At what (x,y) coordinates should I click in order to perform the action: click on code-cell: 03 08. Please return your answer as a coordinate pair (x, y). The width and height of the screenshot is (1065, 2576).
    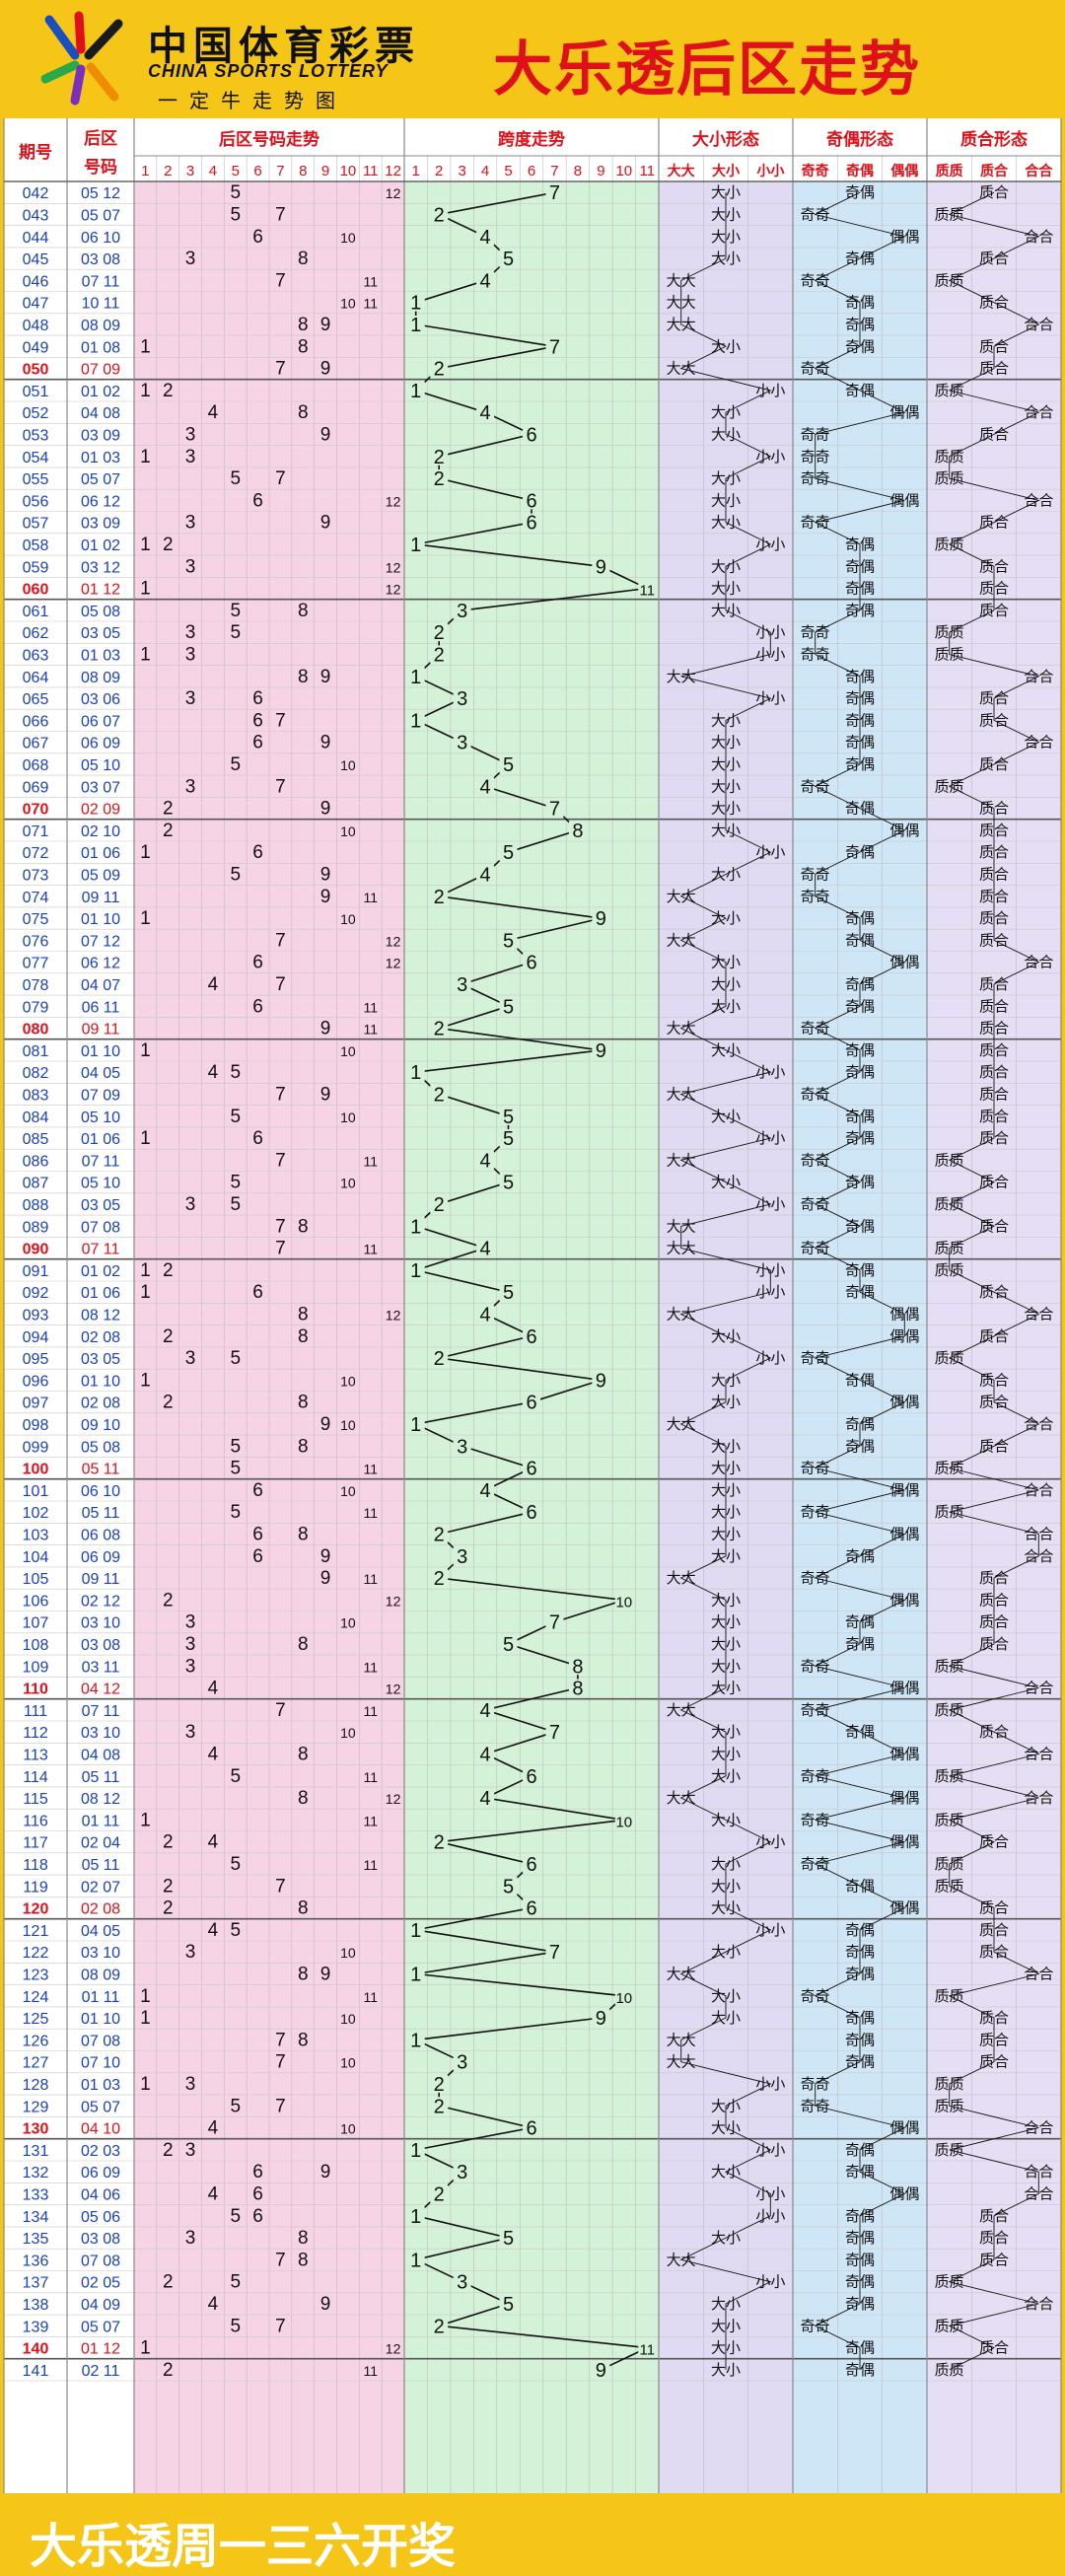
    Looking at the image, I should click on (100, 1645).